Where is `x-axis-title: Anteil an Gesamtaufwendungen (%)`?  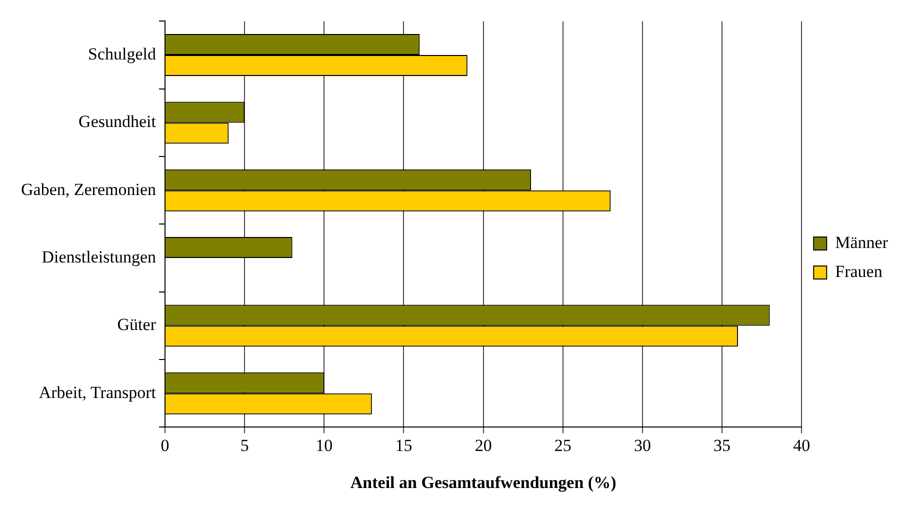 x-axis-title: Anteil an Gesamtaufwendungen (%) is located at coordinates (483, 482).